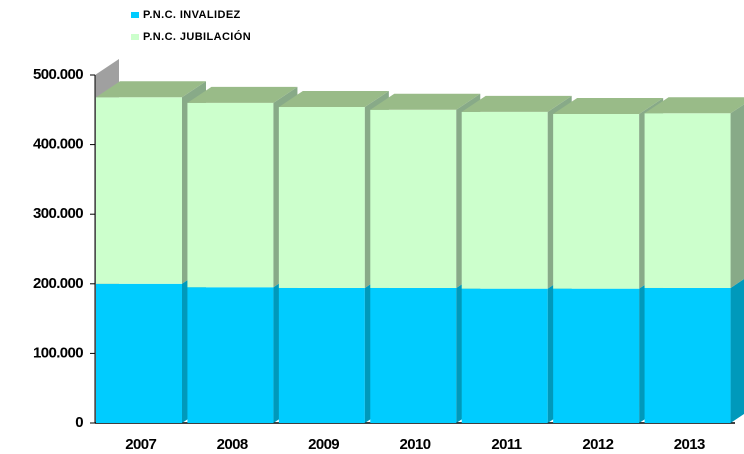 This screenshot has width=744, height=454. What do you see at coordinates (197, 36) in the screenshot?
I see `legend-label: P.N.C. JUBILACIÓN` at bounding box center [197, 36].